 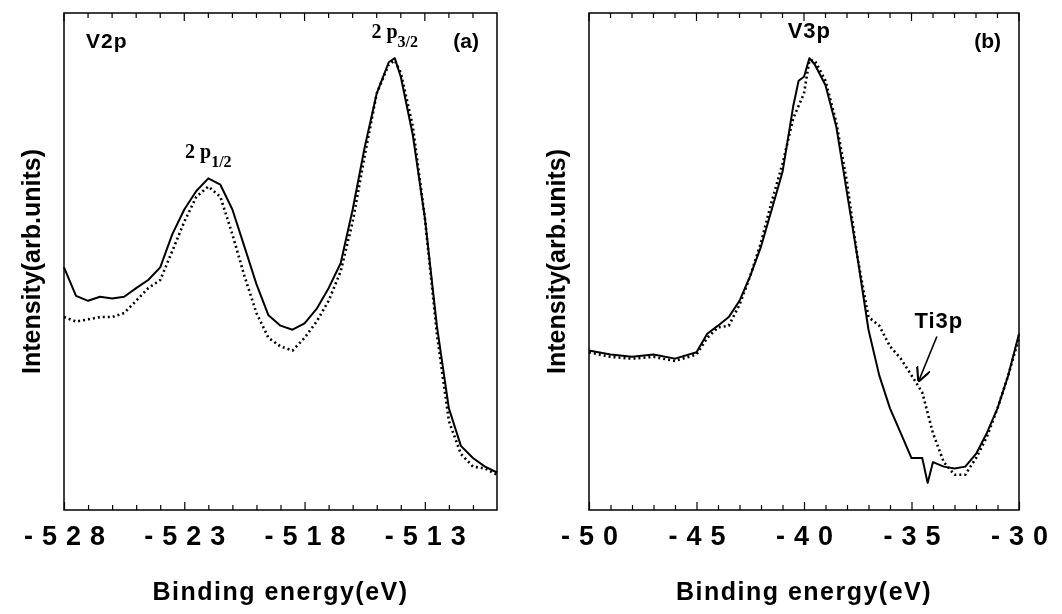 I want to click on x-tick-label: -518, so click(x=309, y=536).